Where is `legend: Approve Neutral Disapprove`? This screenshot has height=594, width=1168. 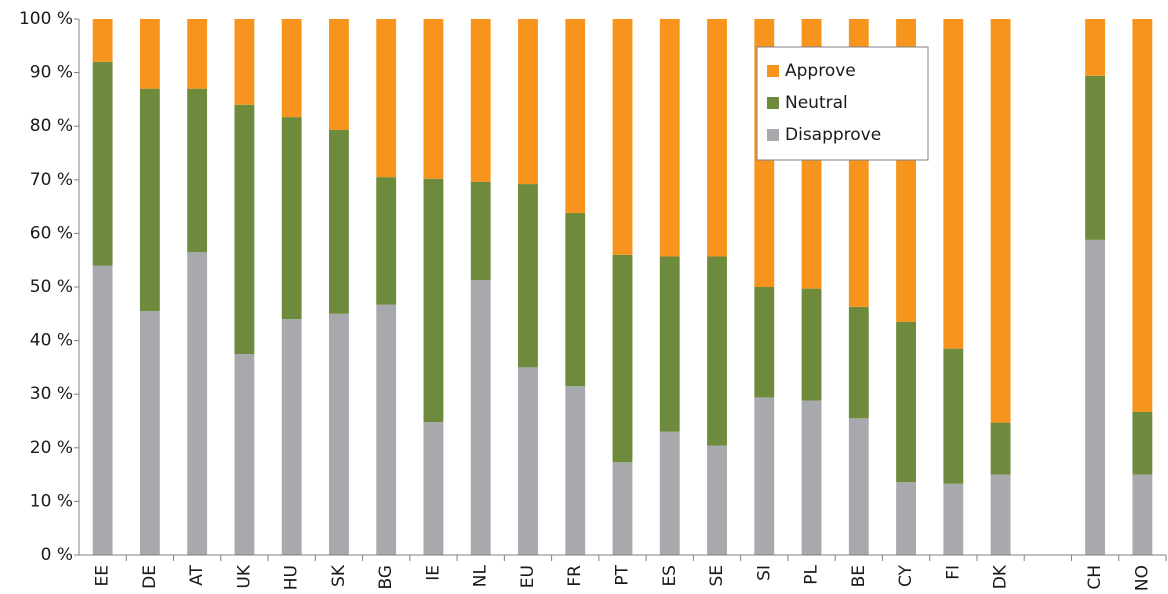 legend: Approve Neutral Disapprove is located at coordinates (842, 103).